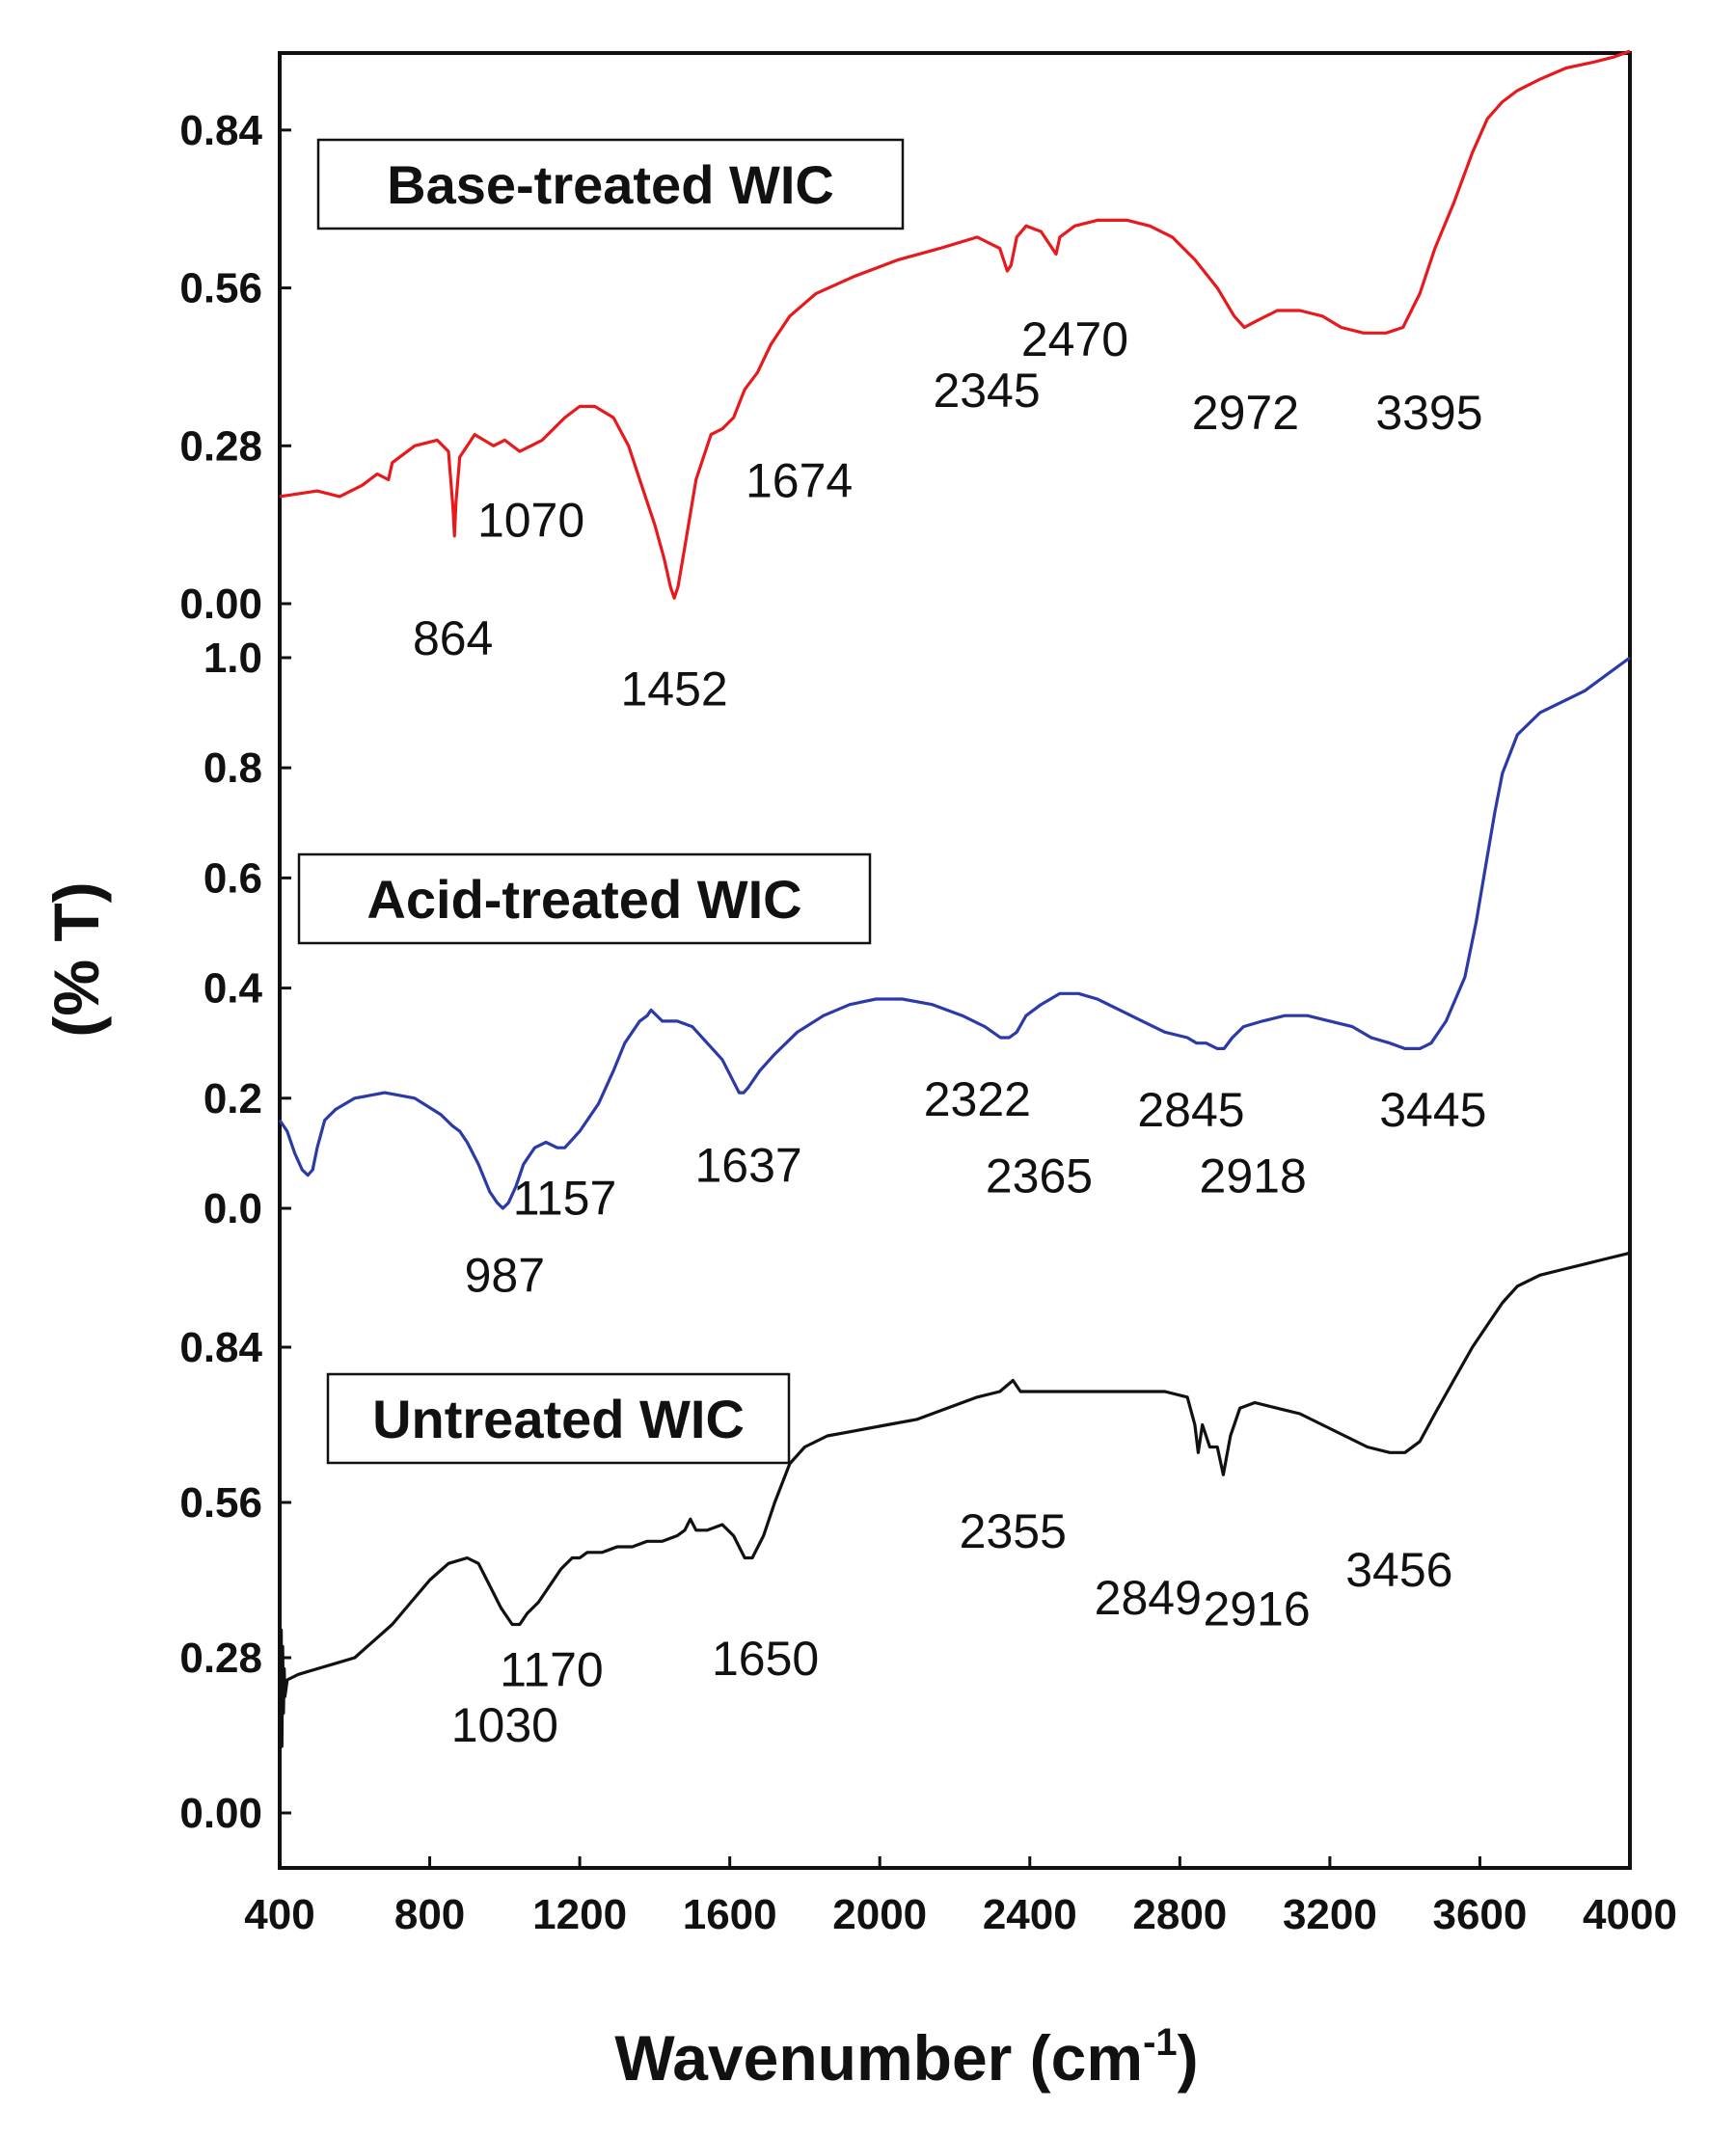 The image size is (1736, 2136). What do you see at coordinates (565, 1199) in the screenshot?
I see `peak-label: 1157` at bounding box center [565, 1199].